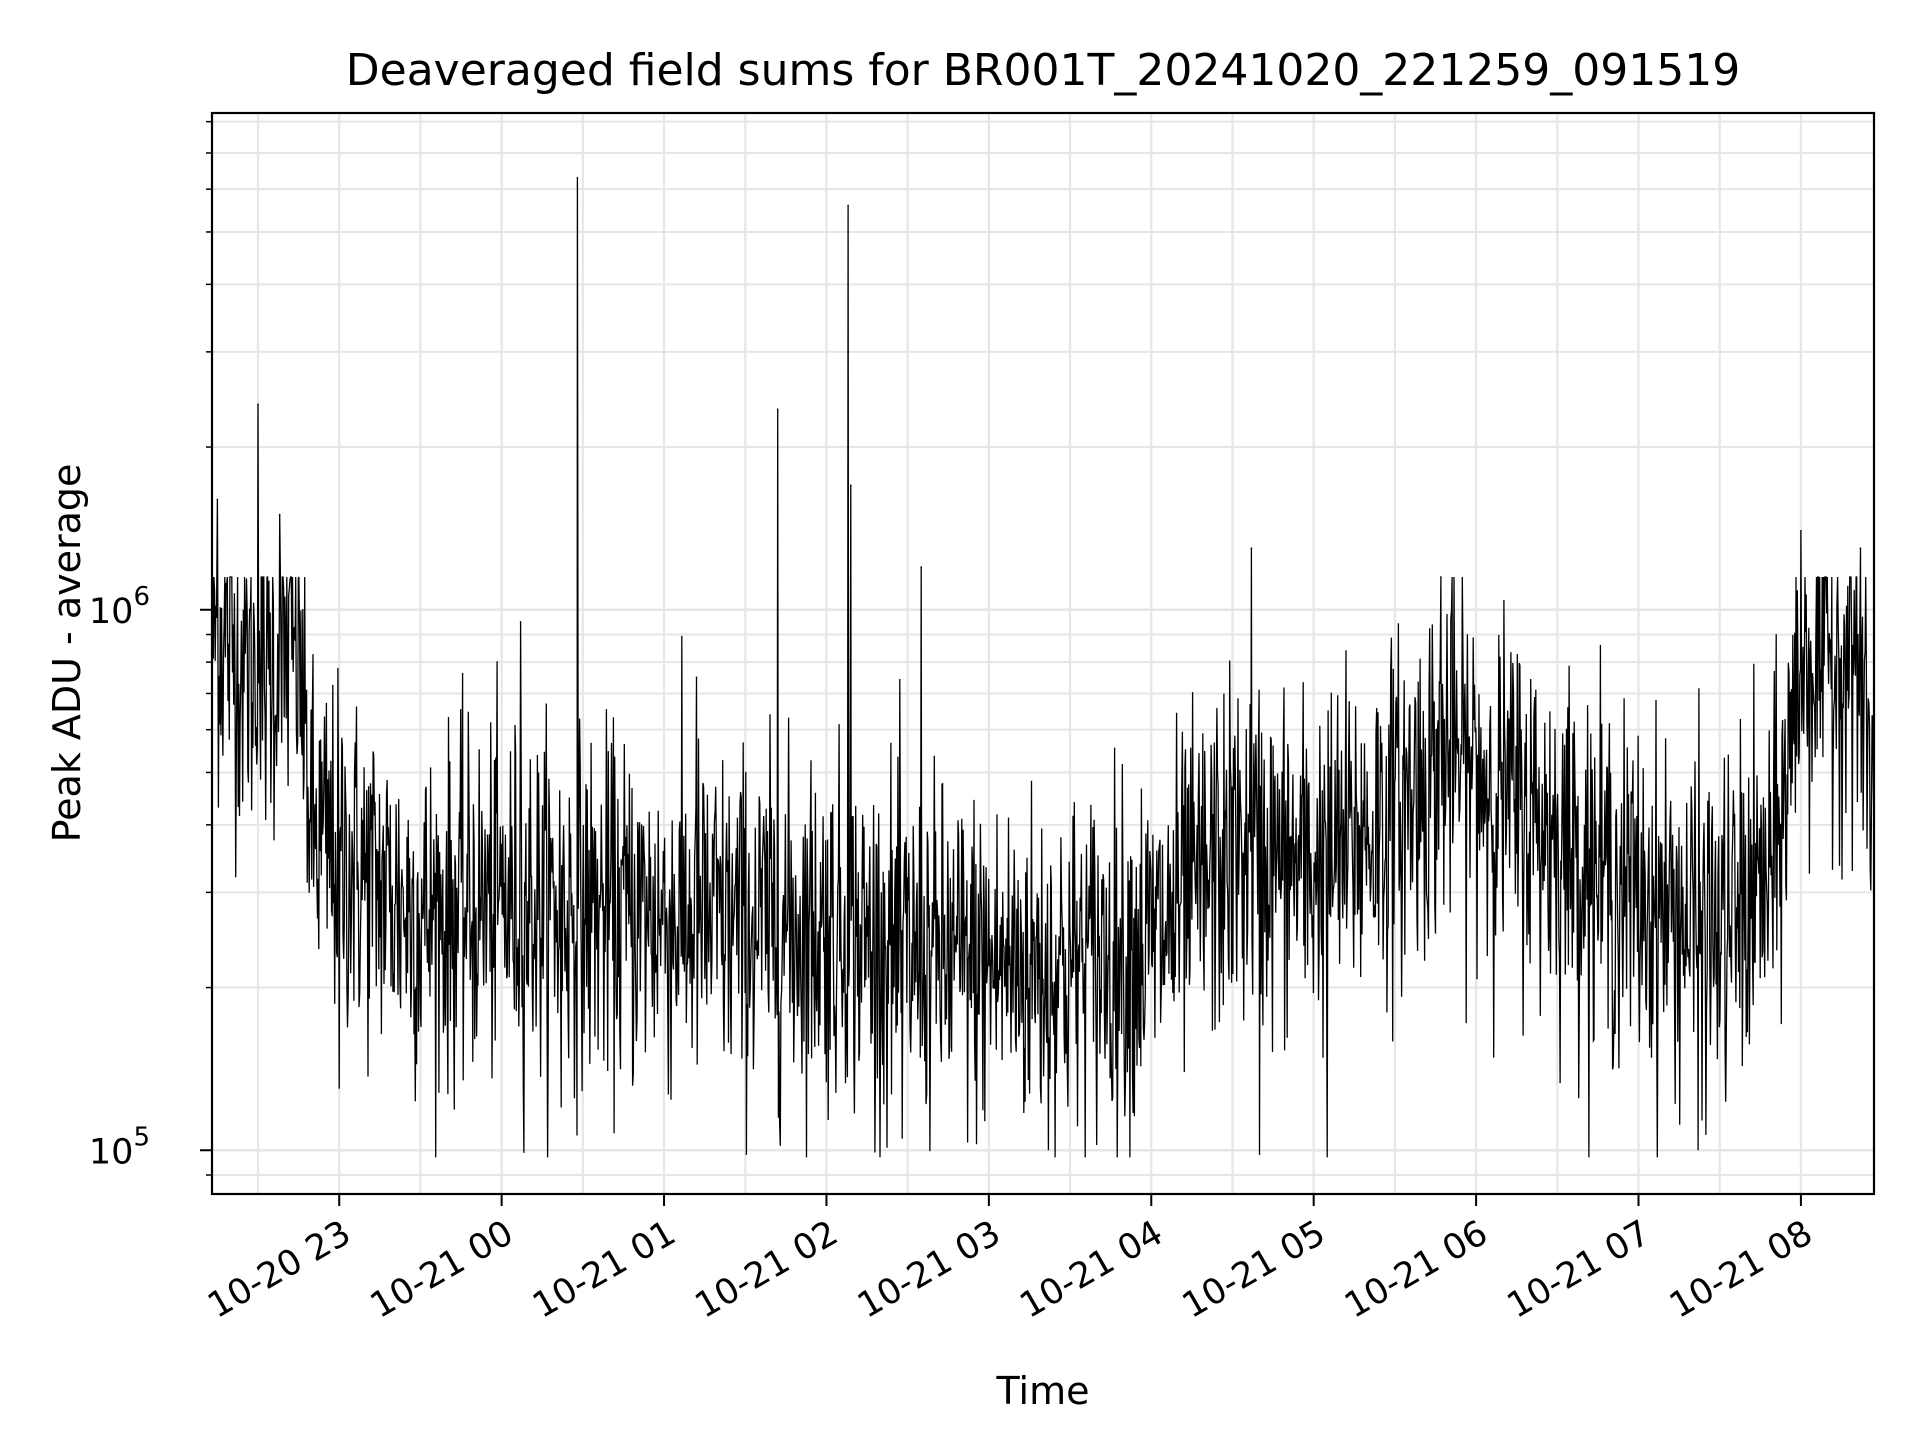  I want to click on x-axis-label: Time, so click(1043, 1391).